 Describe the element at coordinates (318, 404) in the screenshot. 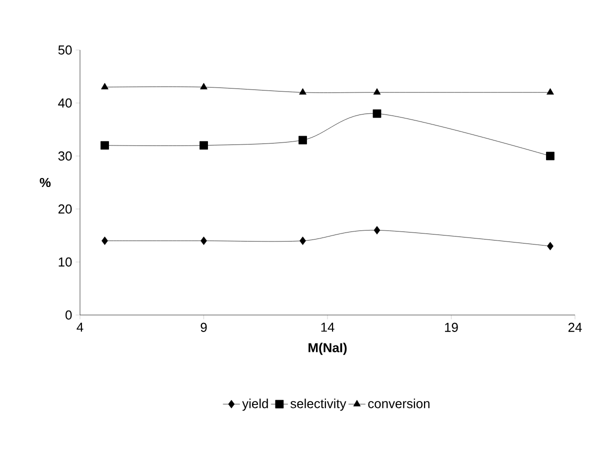

I see `legend-label: selectivity` at that location.